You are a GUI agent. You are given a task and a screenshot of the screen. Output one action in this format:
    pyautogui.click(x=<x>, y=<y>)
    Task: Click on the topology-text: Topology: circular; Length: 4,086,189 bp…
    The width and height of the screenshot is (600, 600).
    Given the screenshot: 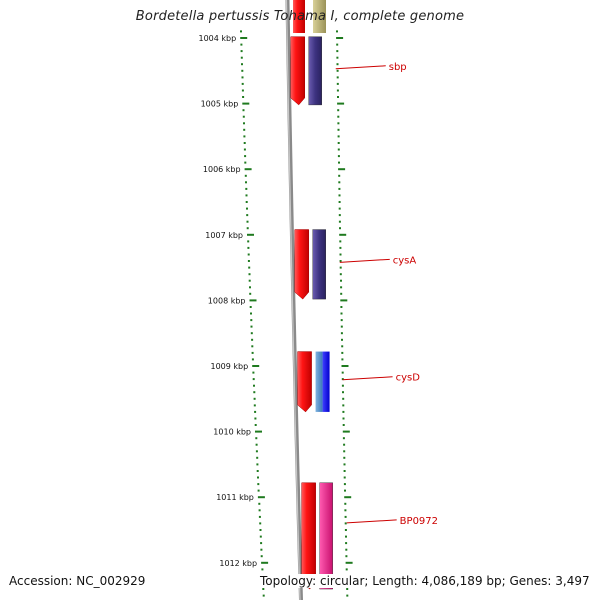 What is the action you would take?
    pyautogui.click(x=425, y=581)
    